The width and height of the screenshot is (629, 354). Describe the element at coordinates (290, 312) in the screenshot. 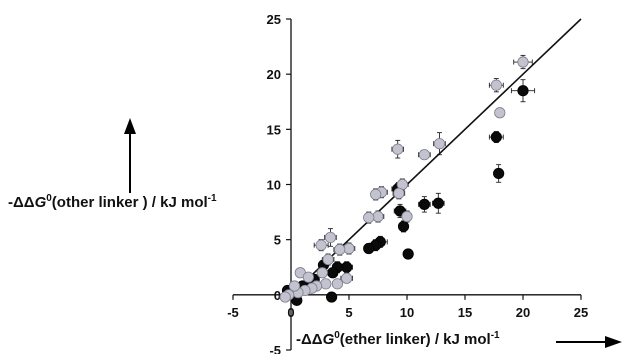

I see `x-tick-label: 0` at that location.